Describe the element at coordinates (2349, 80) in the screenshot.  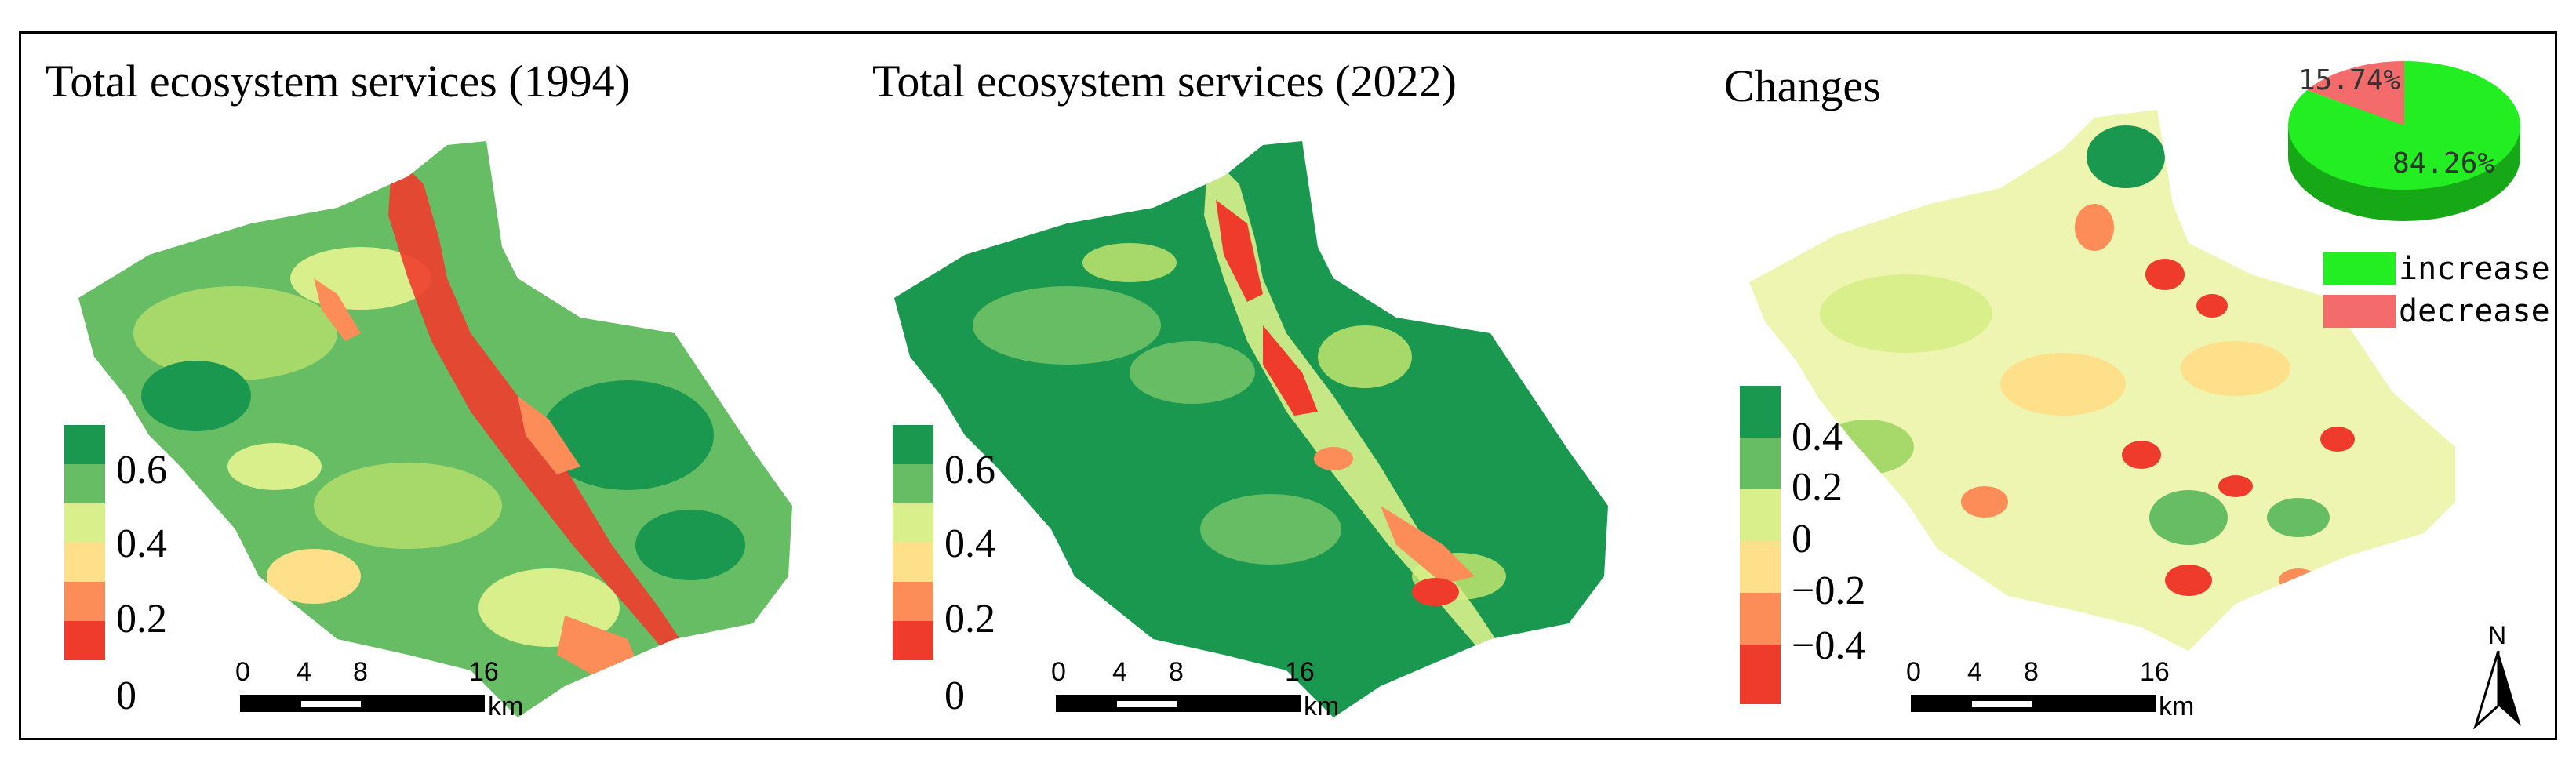
I see `pie-label-decrease: 15.74%` at that location.